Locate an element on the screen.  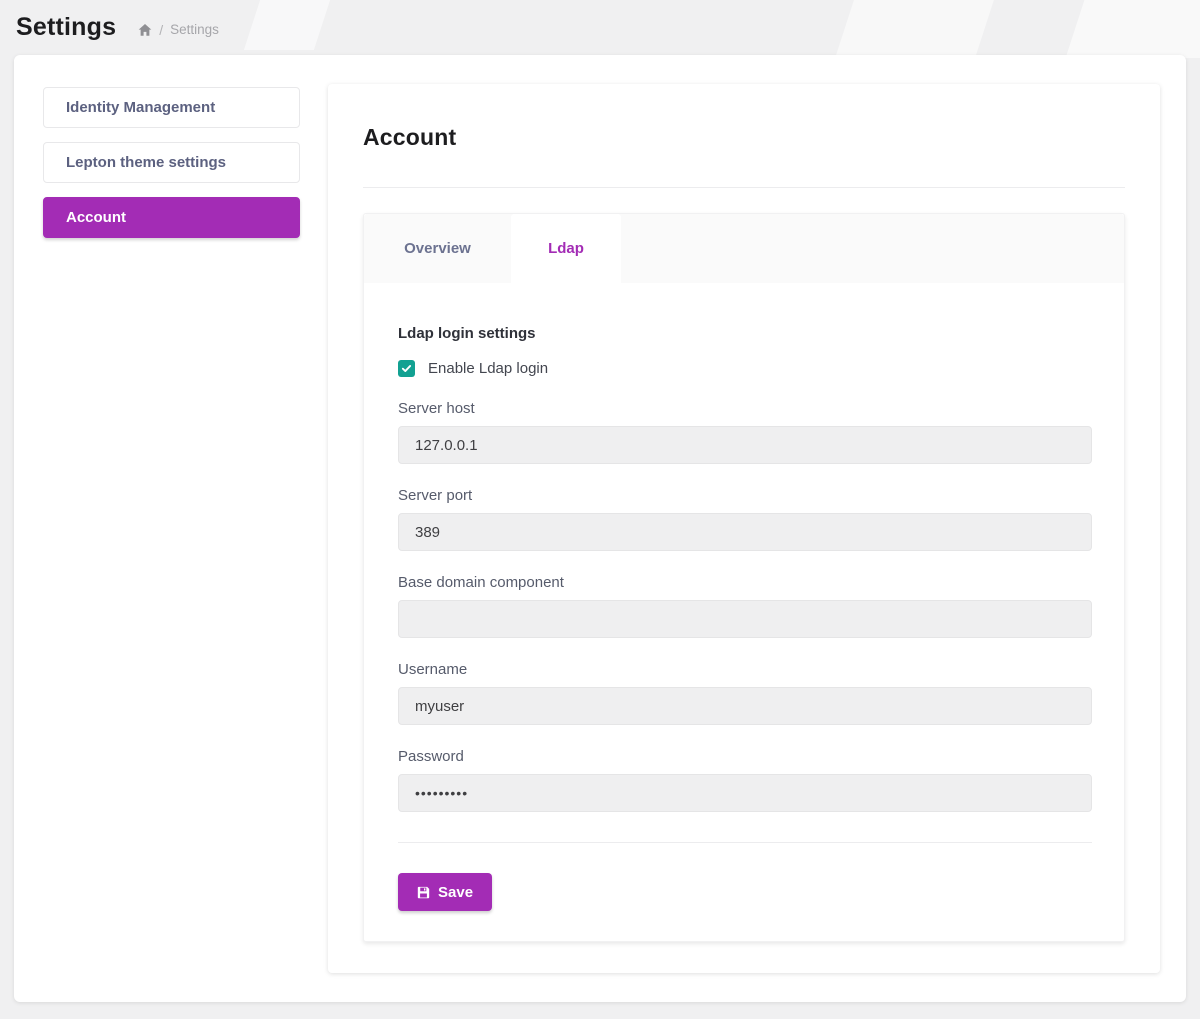
save-button: Save is located at coordinates (445, 892).